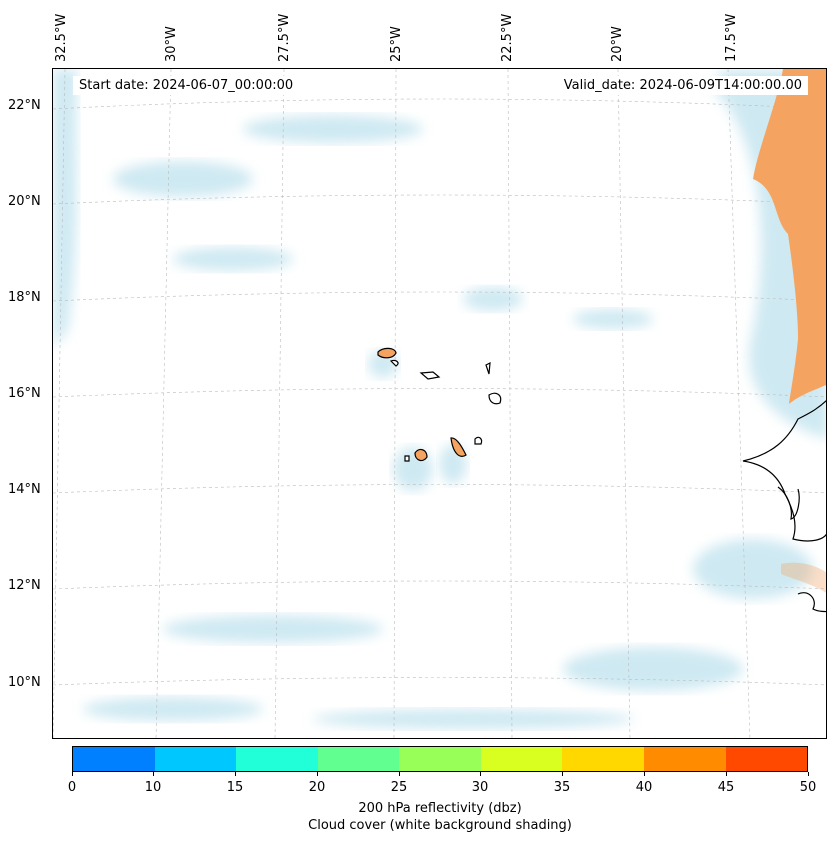 This screenshot has width=837, height=843. I want to click on island-santo-antao, so click(387, 353).